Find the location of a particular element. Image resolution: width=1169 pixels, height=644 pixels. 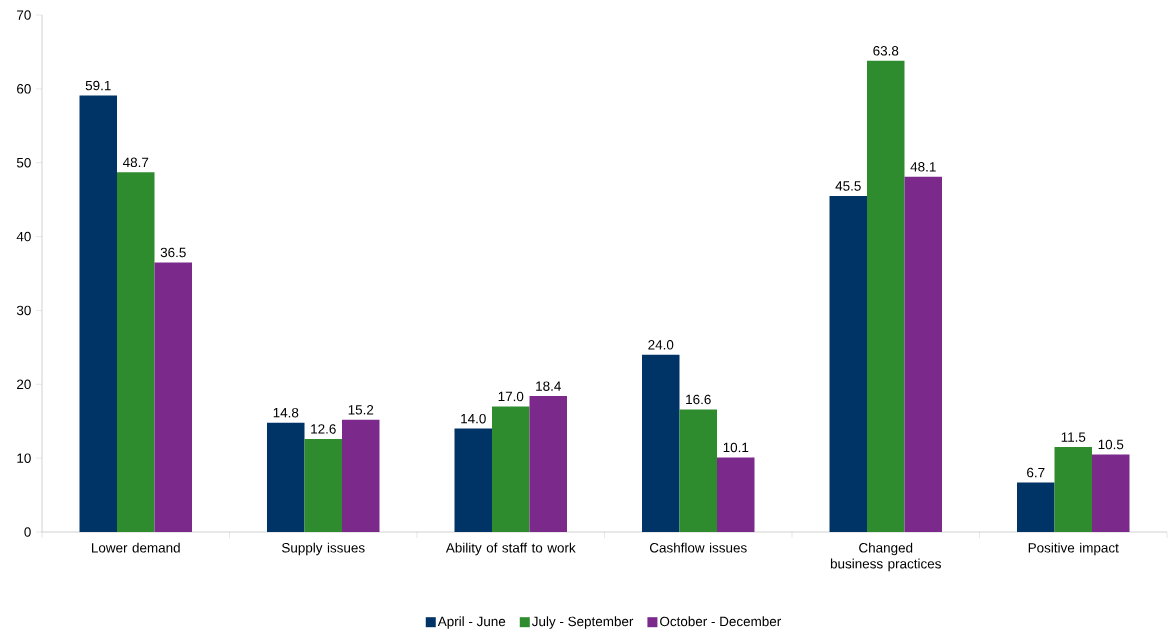

legend-label: April - June is located at coordinates (471, 622).